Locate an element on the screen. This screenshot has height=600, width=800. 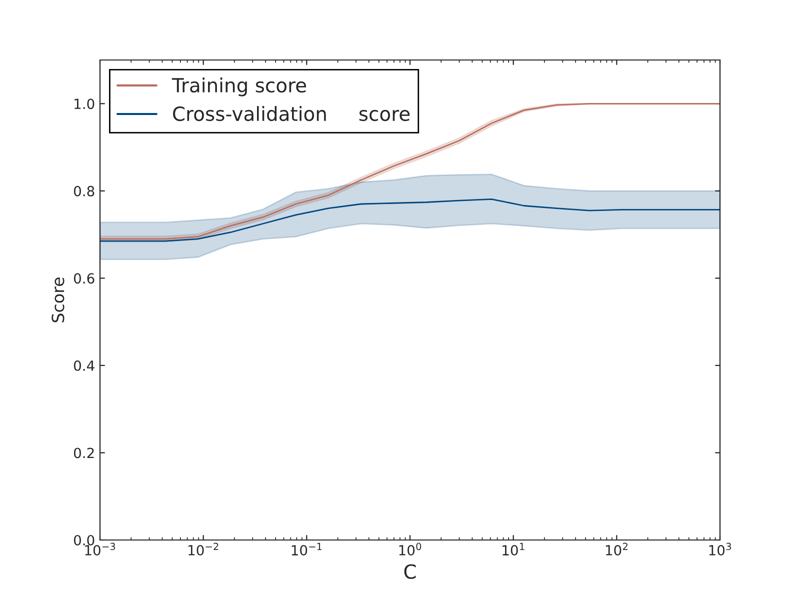
line-series is located at coordinates (410, 220).